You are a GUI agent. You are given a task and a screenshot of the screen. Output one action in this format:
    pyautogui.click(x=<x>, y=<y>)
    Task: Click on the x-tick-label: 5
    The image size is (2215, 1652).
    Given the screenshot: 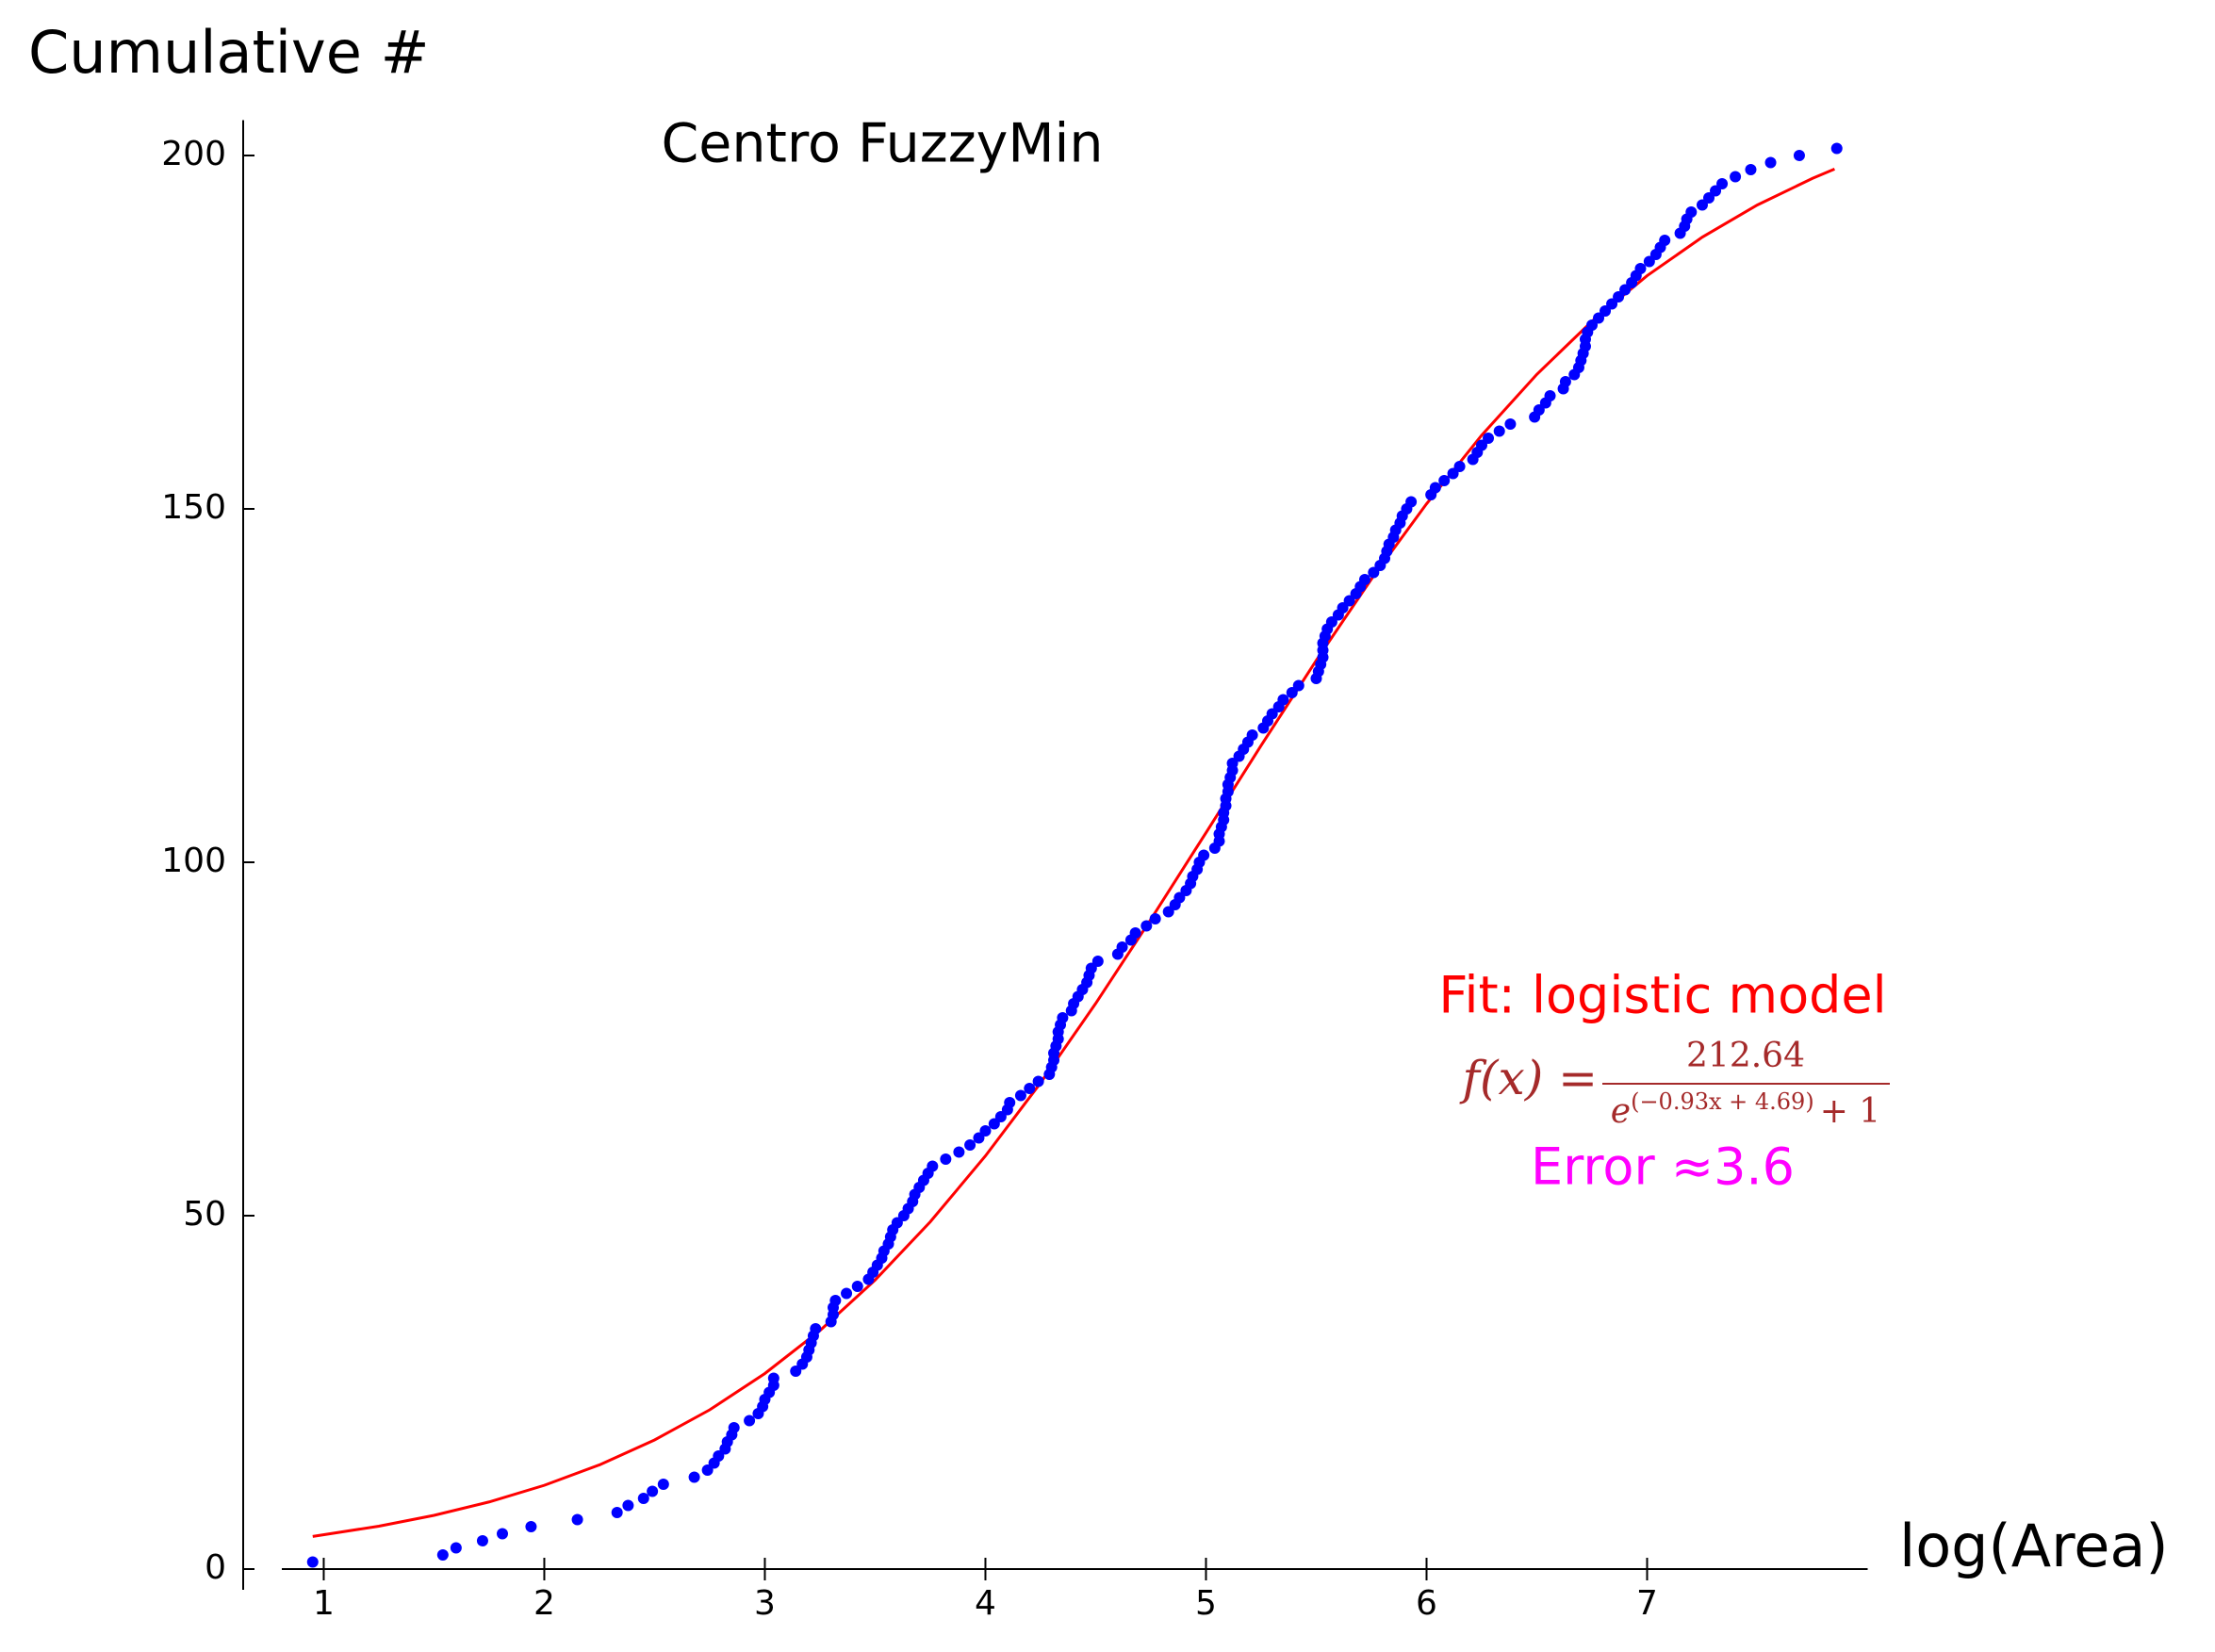 What is the action you would take?
    pyautogui.click(x=1206, y=1603)
    